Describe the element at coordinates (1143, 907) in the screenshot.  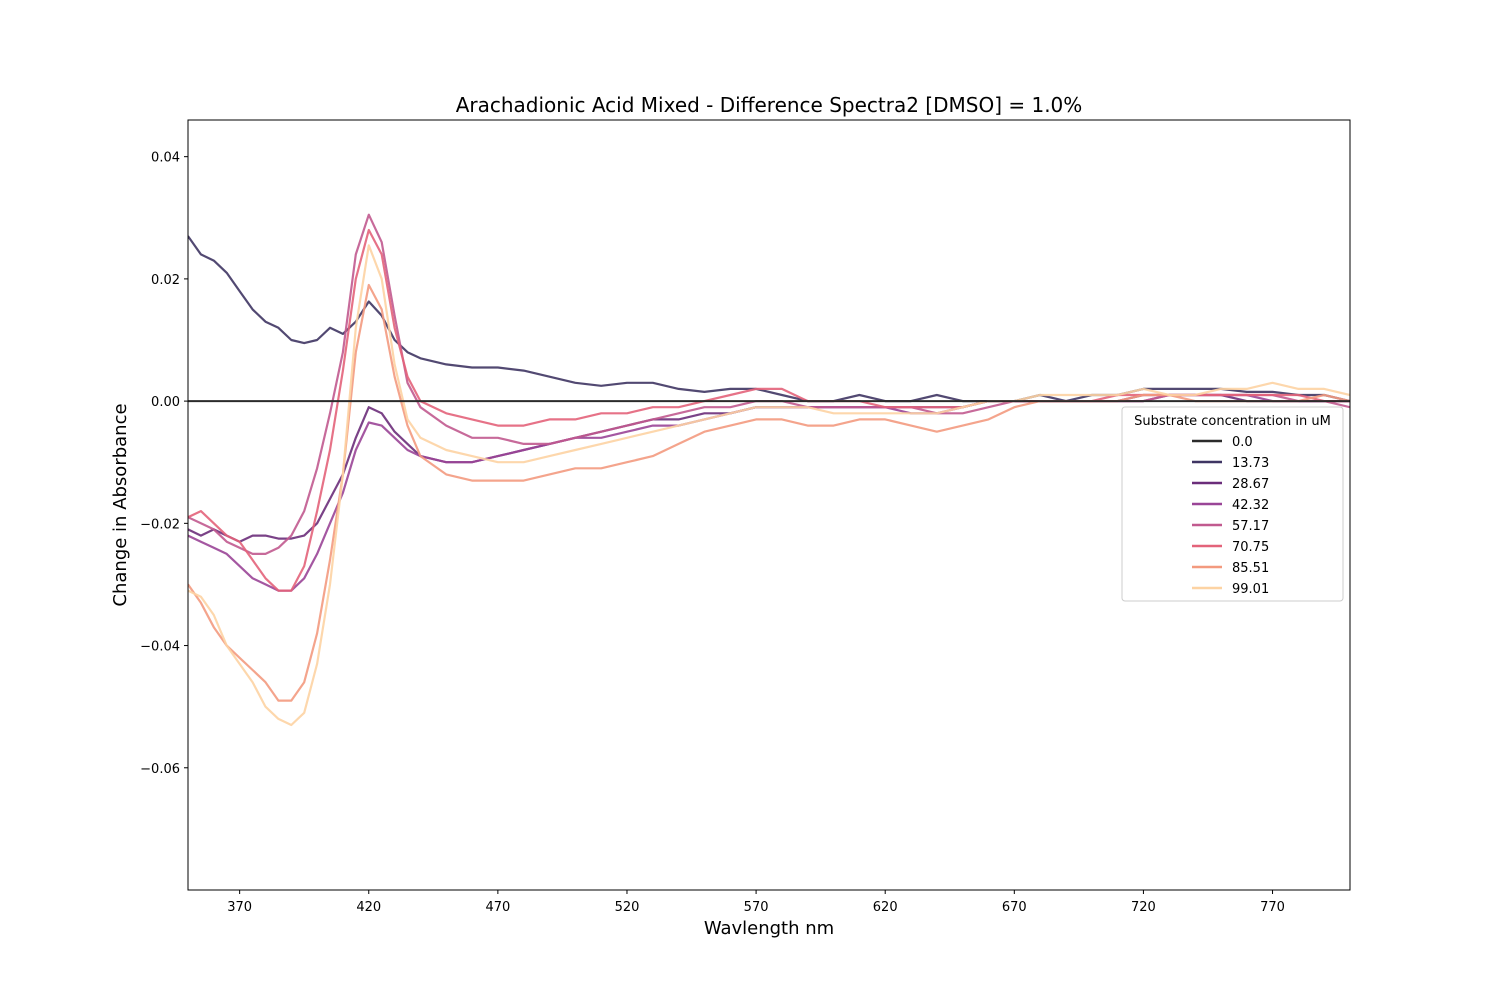
I see `x-tick-label: 720` at that location.